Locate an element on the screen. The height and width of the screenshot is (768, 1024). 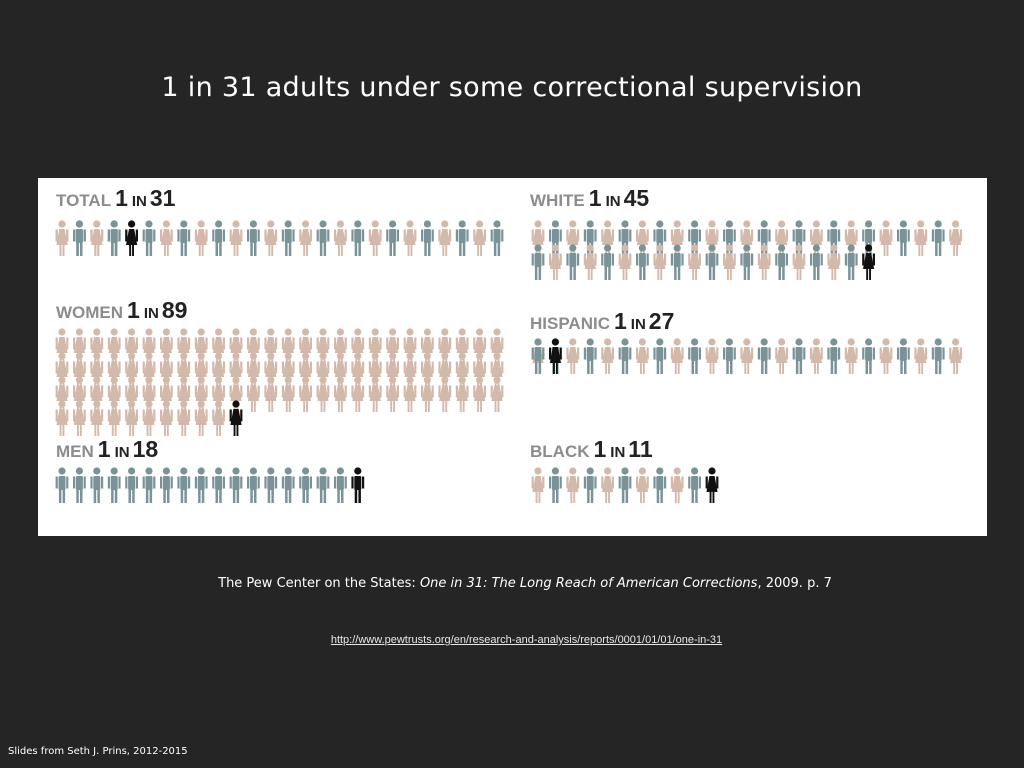
group-name: WOMEN is located at coordinates (89, 312).